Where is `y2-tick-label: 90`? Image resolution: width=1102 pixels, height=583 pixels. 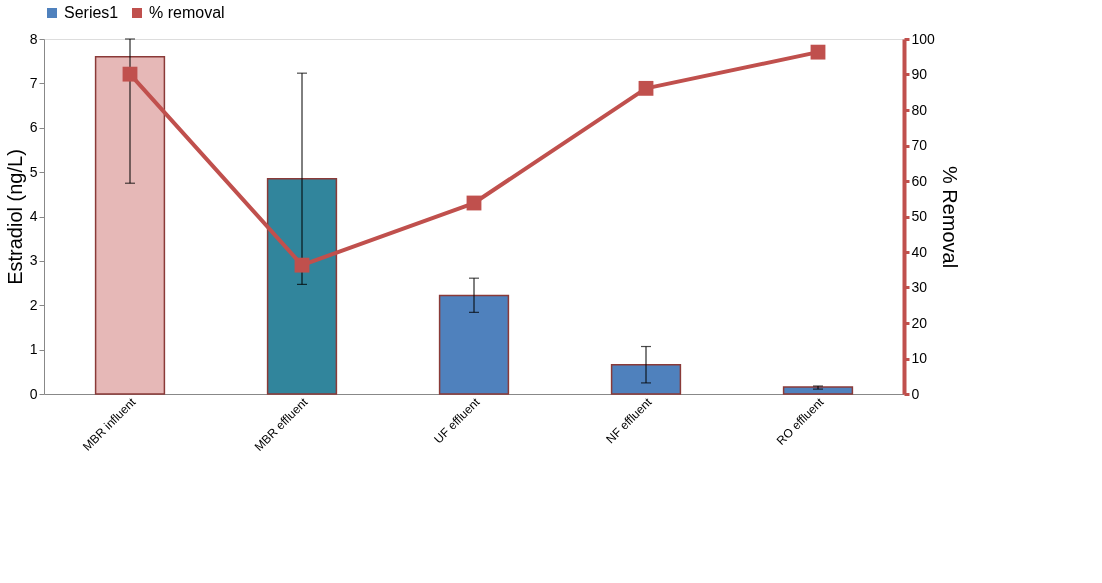 y2-tick-label: 90 is located at coordinates (919, 74).